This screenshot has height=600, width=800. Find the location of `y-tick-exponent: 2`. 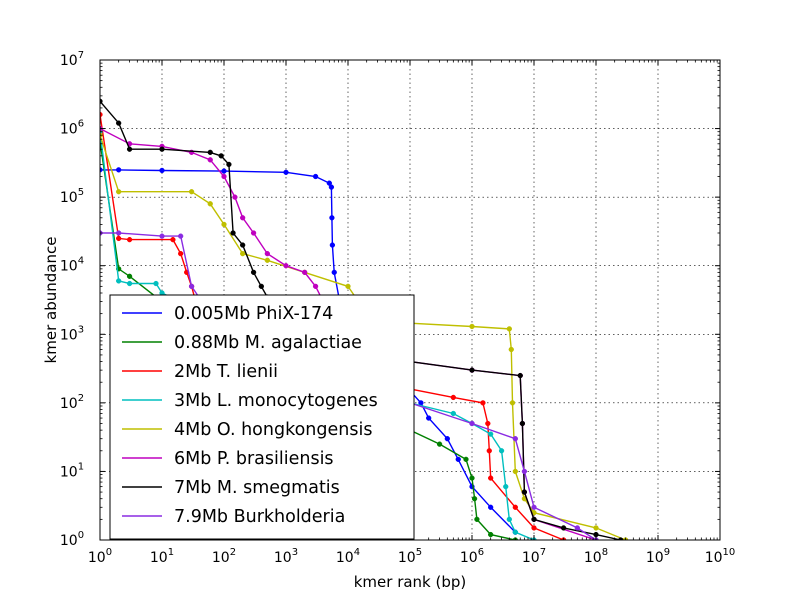

y-tick-exponent: 2 is located at coordinates (81, 398).